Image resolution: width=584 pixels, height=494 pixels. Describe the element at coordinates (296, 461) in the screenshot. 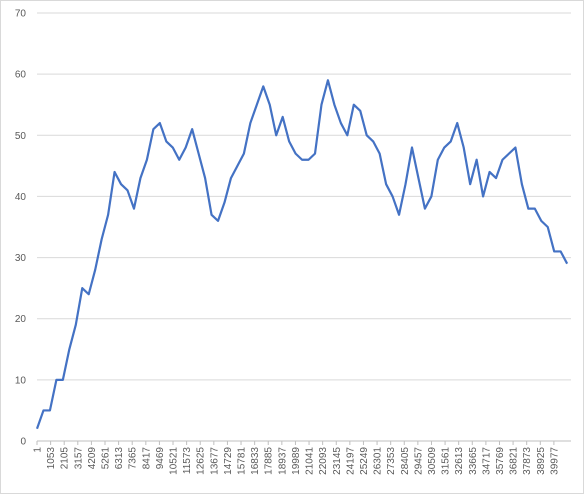

I see `x-tick-label: 19989` at that location.